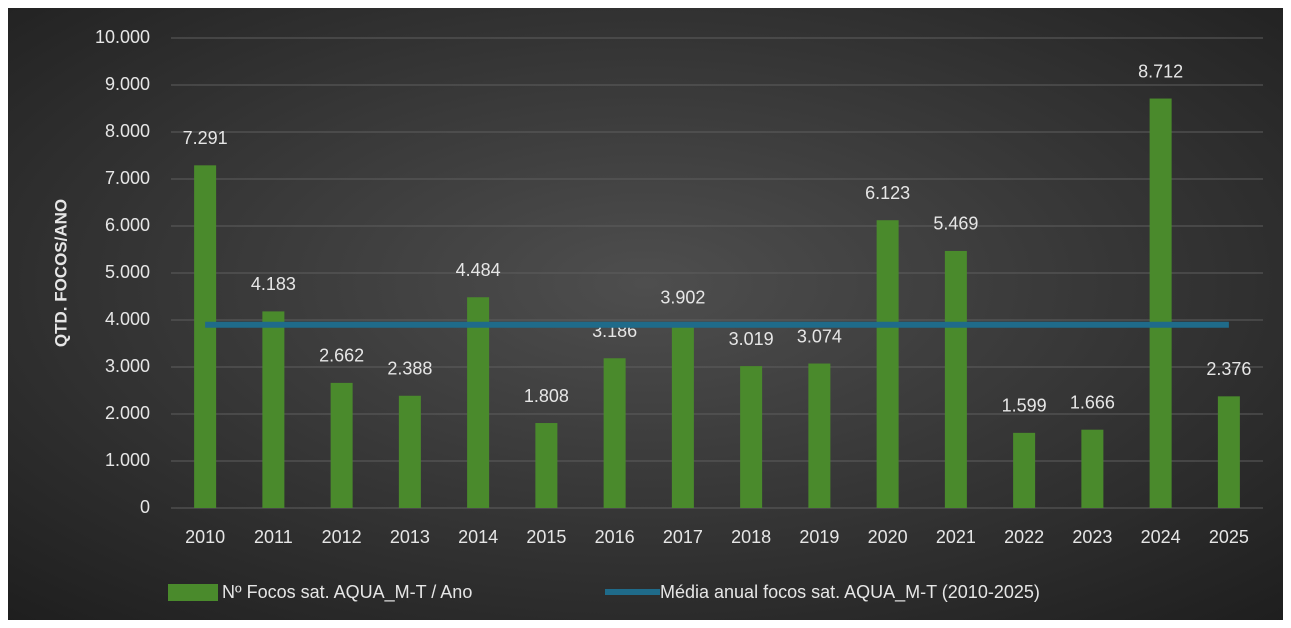 This screenshot has height=628, width=1291. What do you see at coordinates (127, 272) in the screenshot?
I see `y-tick-label: 5.000` at bounding box center [127, 272].